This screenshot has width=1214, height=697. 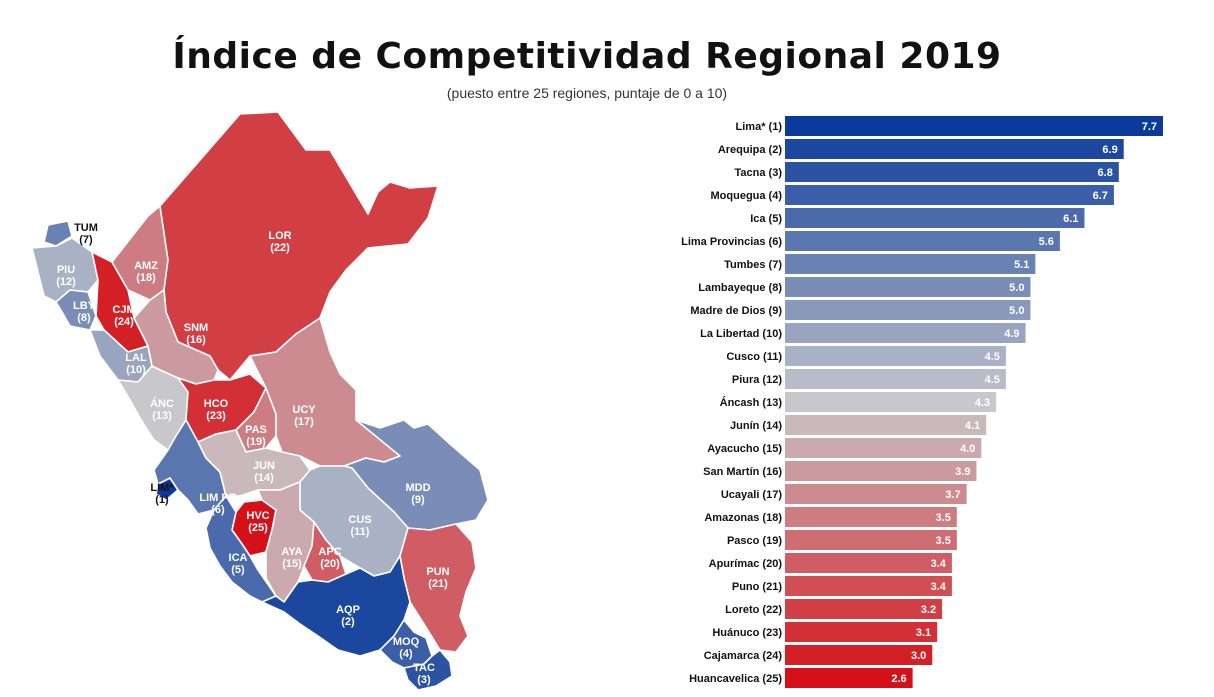 I want to click on category-label: Piura (12), so click(x=757, y=380).